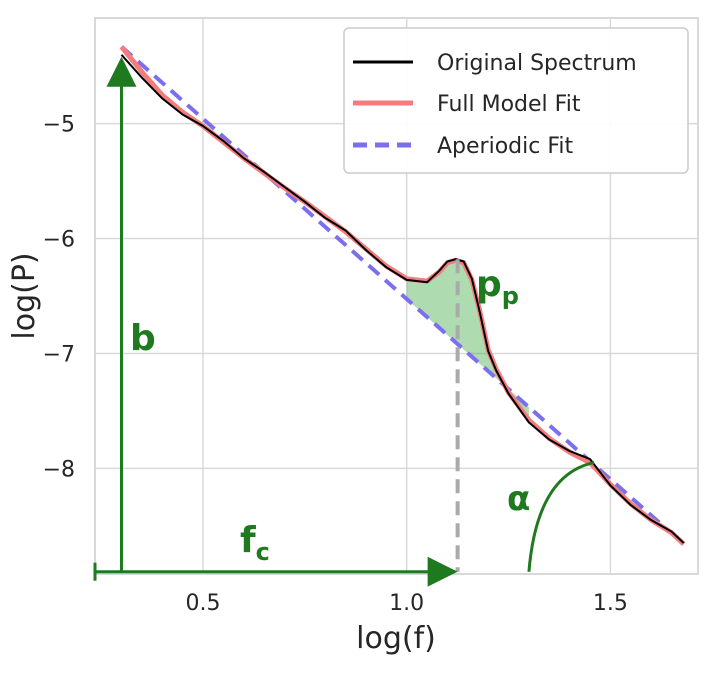  Describe the element at coordinates (505, 146) in the screenshot. I see `legend-label-aperiodic-fit: Aperiodic Fit` at that location.